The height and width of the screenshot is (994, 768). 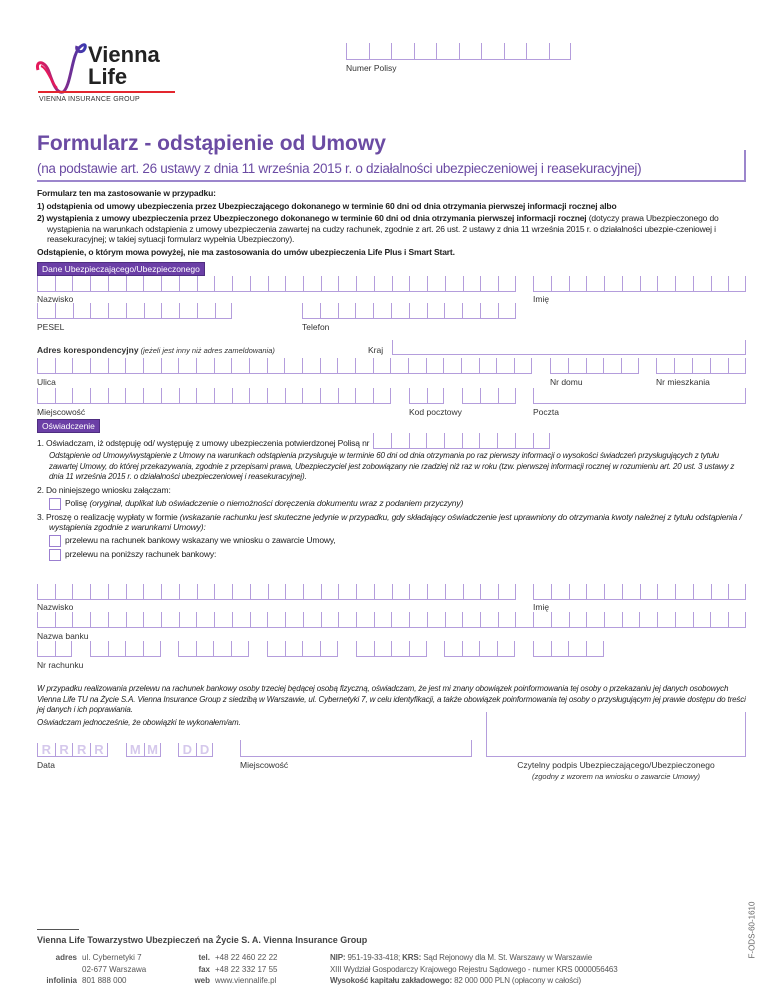 What do you see at coordinates (639, 592) in the screenshot?
I see `bank-name-field-person` at bounding box center [639, 592].